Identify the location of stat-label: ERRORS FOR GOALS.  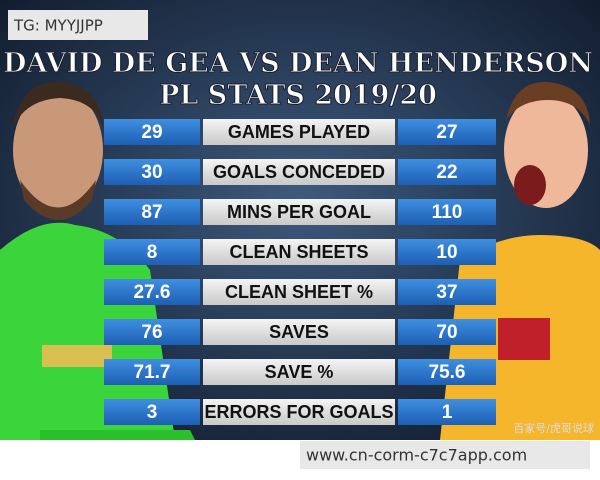
(298, 412).